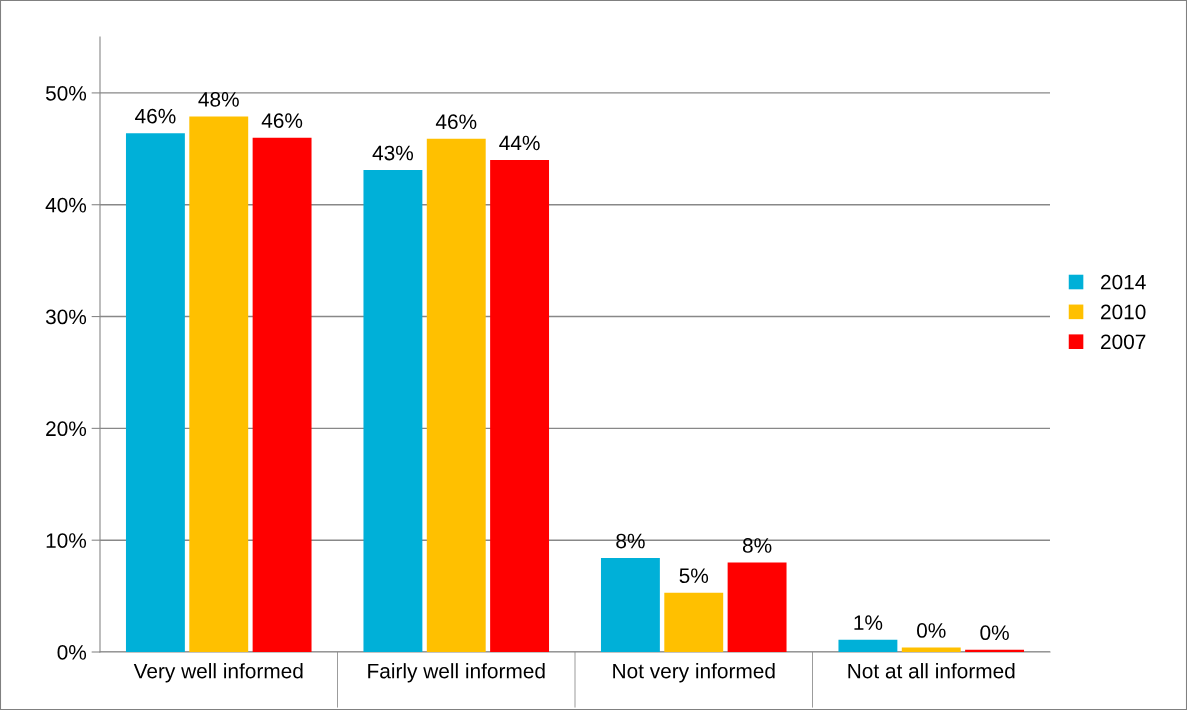  What do you see at coordinates (393, 153) in the screenshot?
I see `data-label: 43%` at bounding box center [393, 153].